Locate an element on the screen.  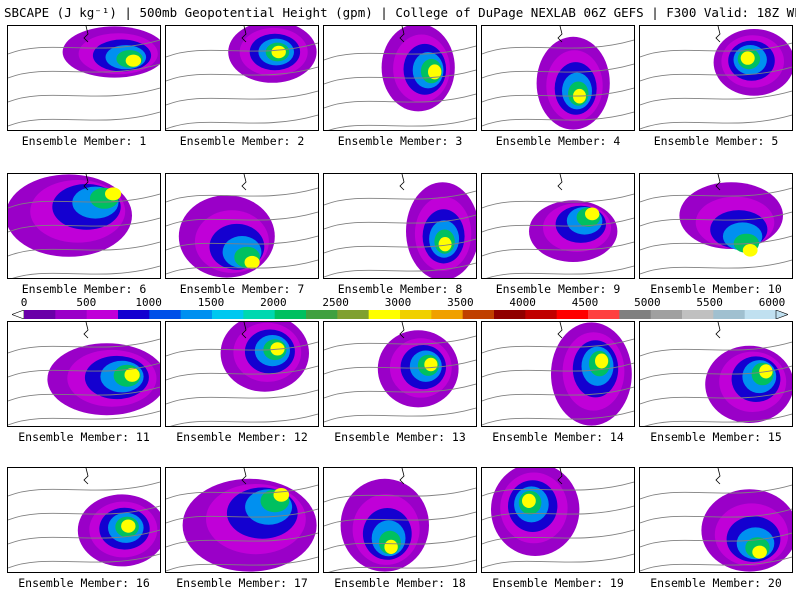
sbcape-map-member-11-icon is located at coordinates (84, 374).